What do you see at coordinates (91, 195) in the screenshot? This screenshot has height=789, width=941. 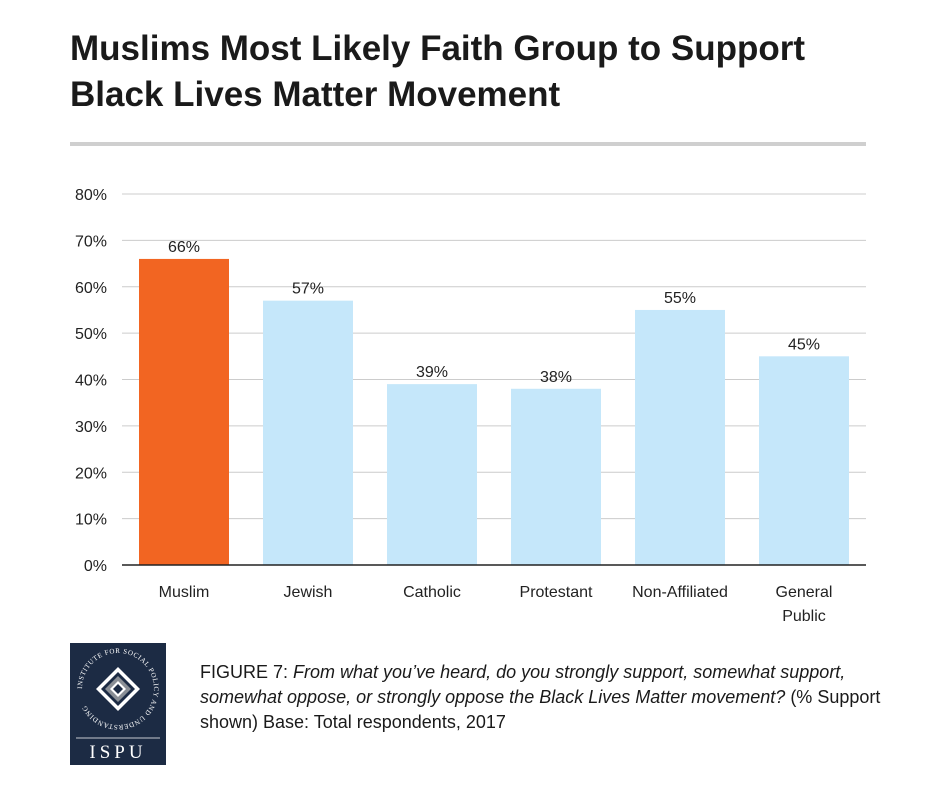 I see `y-tick-label: 80%` at bounding box center [91, 195].